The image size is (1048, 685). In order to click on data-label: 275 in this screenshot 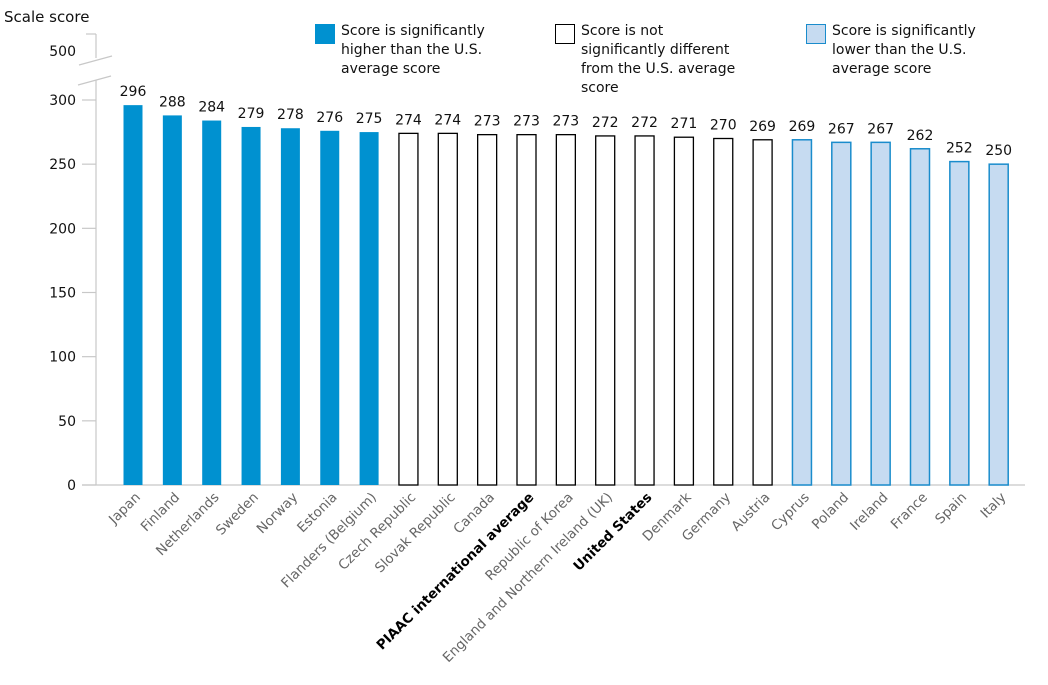, I will do `click(369, 119)`.